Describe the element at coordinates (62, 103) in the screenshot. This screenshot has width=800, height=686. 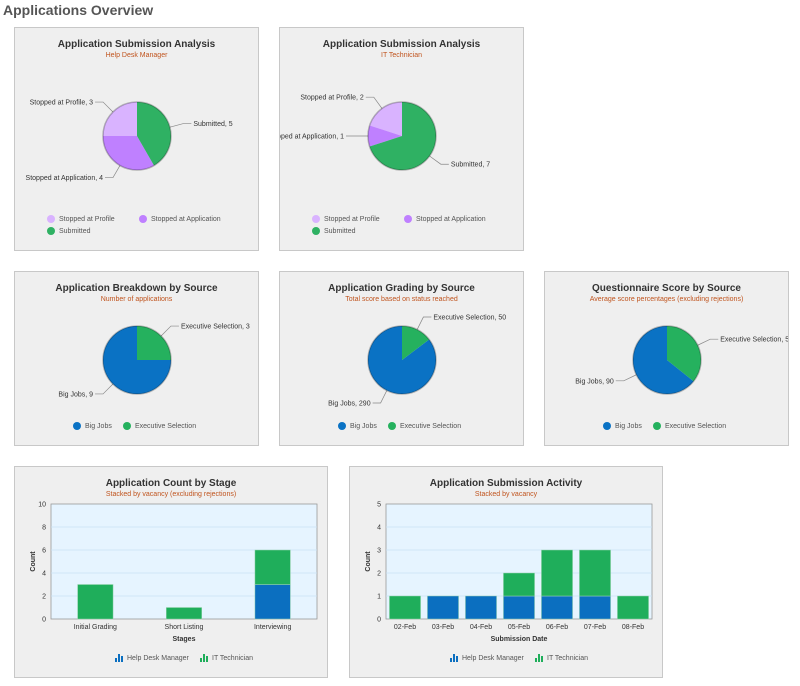
I see `pie-data-label: Stopped at Profile, 3` at that location.